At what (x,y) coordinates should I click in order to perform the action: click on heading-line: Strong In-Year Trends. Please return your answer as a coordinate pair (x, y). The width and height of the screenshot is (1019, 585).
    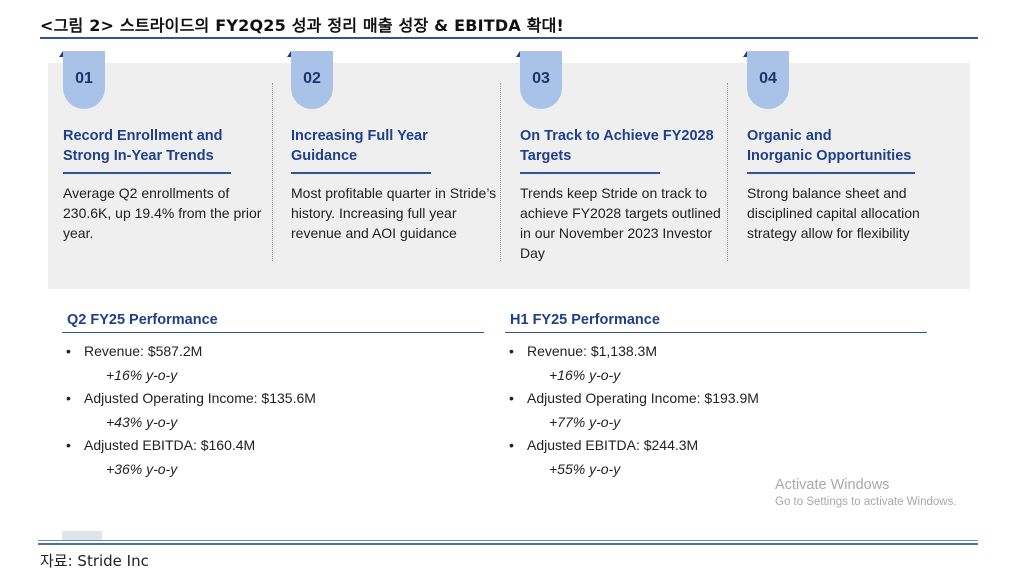
    Looking at the image, I should click on (138, 156).